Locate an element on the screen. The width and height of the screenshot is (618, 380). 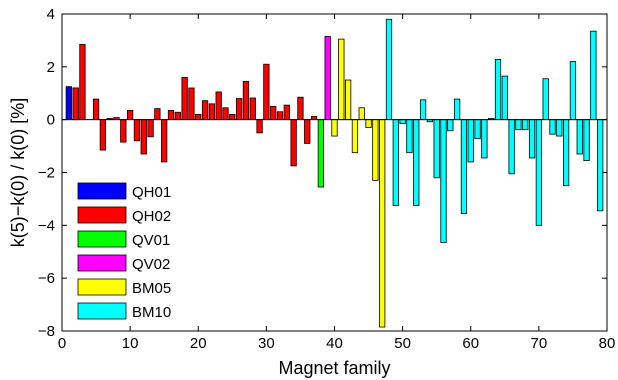
y-tick-label: 0 is located at coordinates (51, 120).